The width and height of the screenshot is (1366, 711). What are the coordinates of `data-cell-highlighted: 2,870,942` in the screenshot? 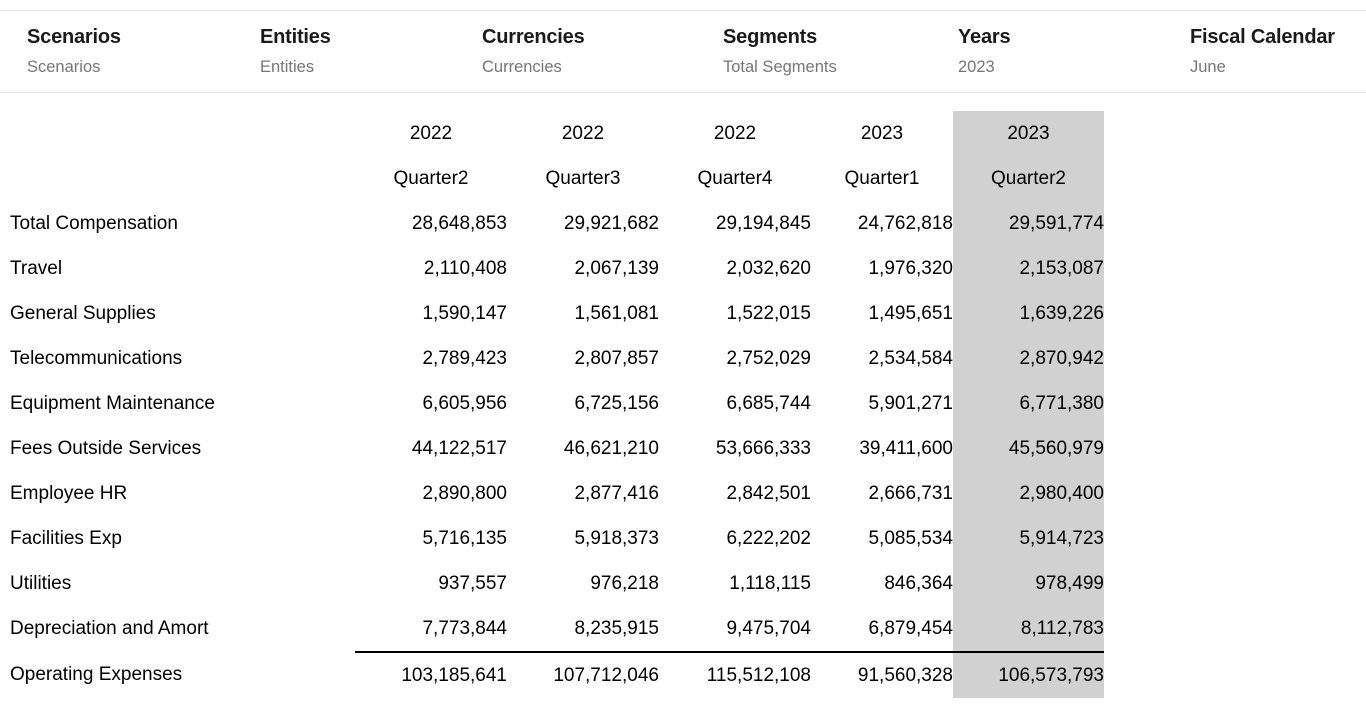 It's located at (1028, 358).